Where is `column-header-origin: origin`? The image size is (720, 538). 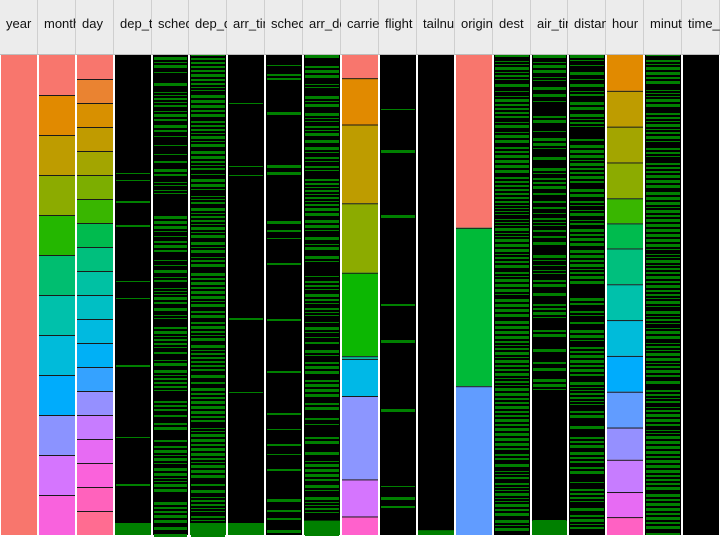
column-header-origin: origin is located at coordinates (474, 27).